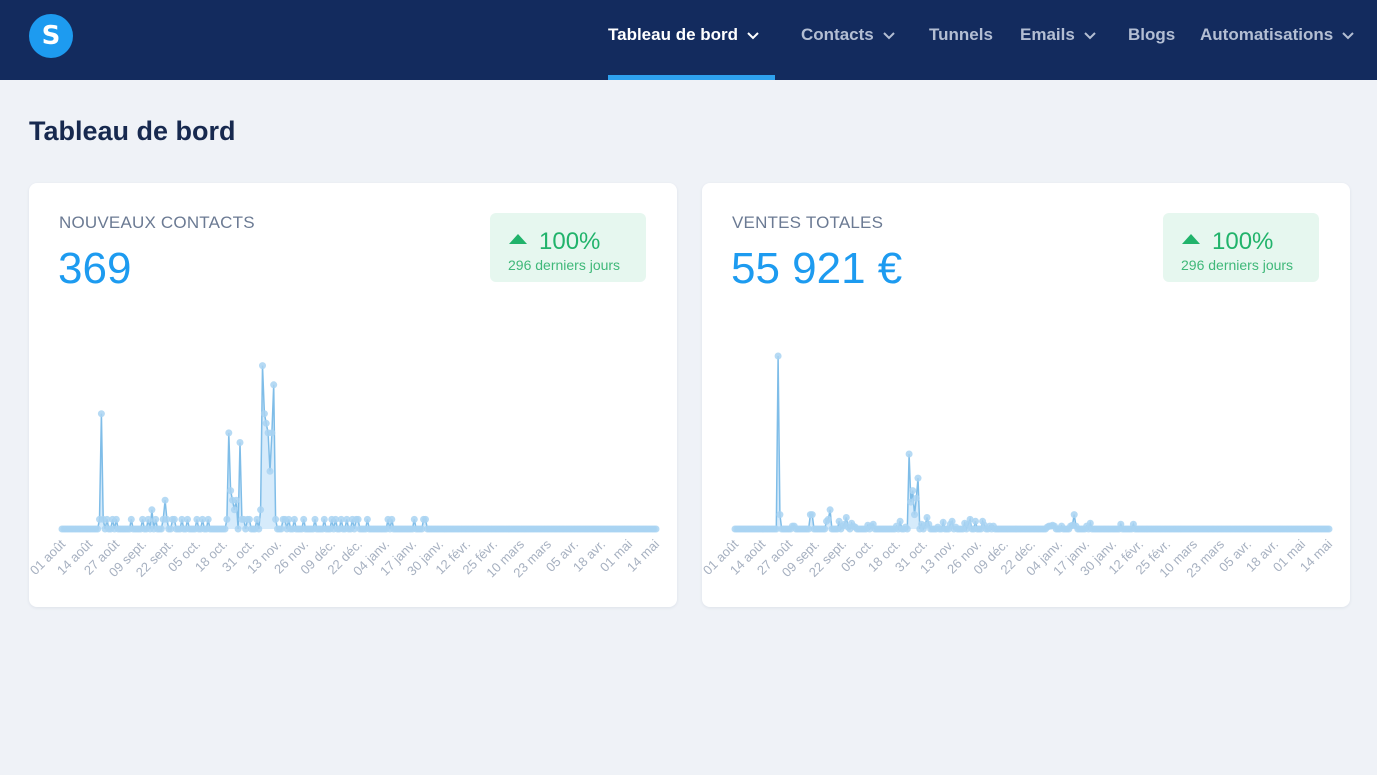 This screenshot has width=1377, height=775. Describe the element at coordinates (817, 268) in the screenshot. I see `card-value: 55 921 €` at that location.